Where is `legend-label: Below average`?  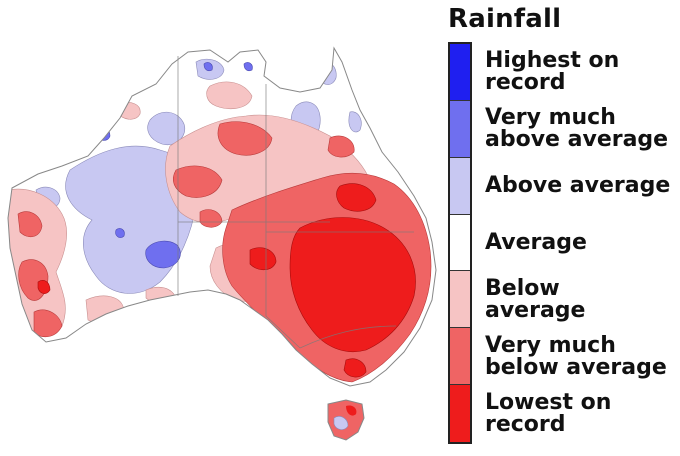 legend-label: Below average is located at coordinates (535, 299).